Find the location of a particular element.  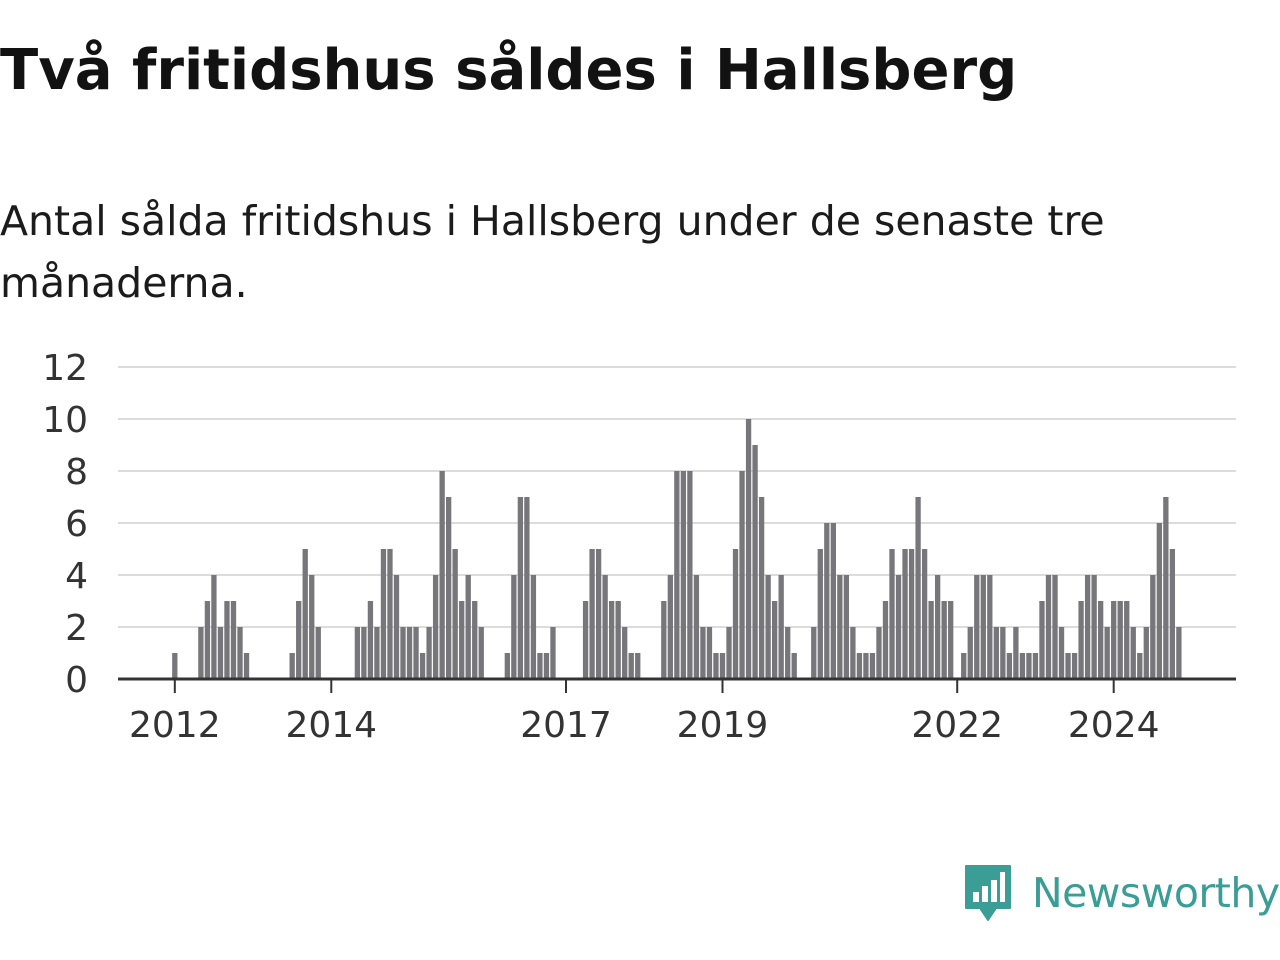

y-tick-label: 4 is located at coordinates (76, 576).